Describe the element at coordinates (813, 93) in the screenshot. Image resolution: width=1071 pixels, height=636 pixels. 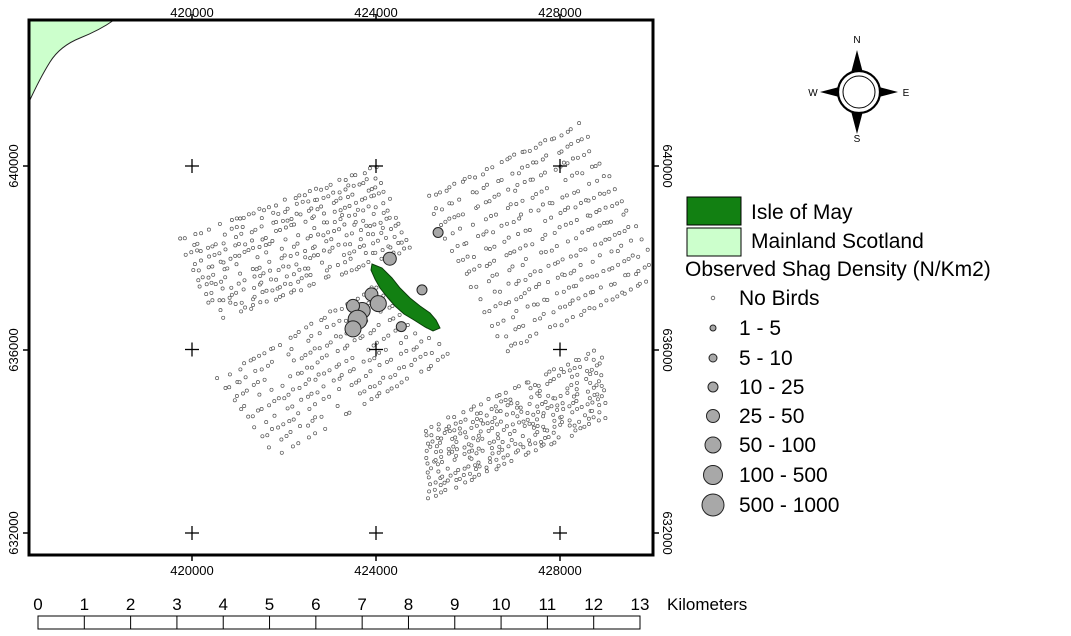
I see `compass-west-label: W` at that location.